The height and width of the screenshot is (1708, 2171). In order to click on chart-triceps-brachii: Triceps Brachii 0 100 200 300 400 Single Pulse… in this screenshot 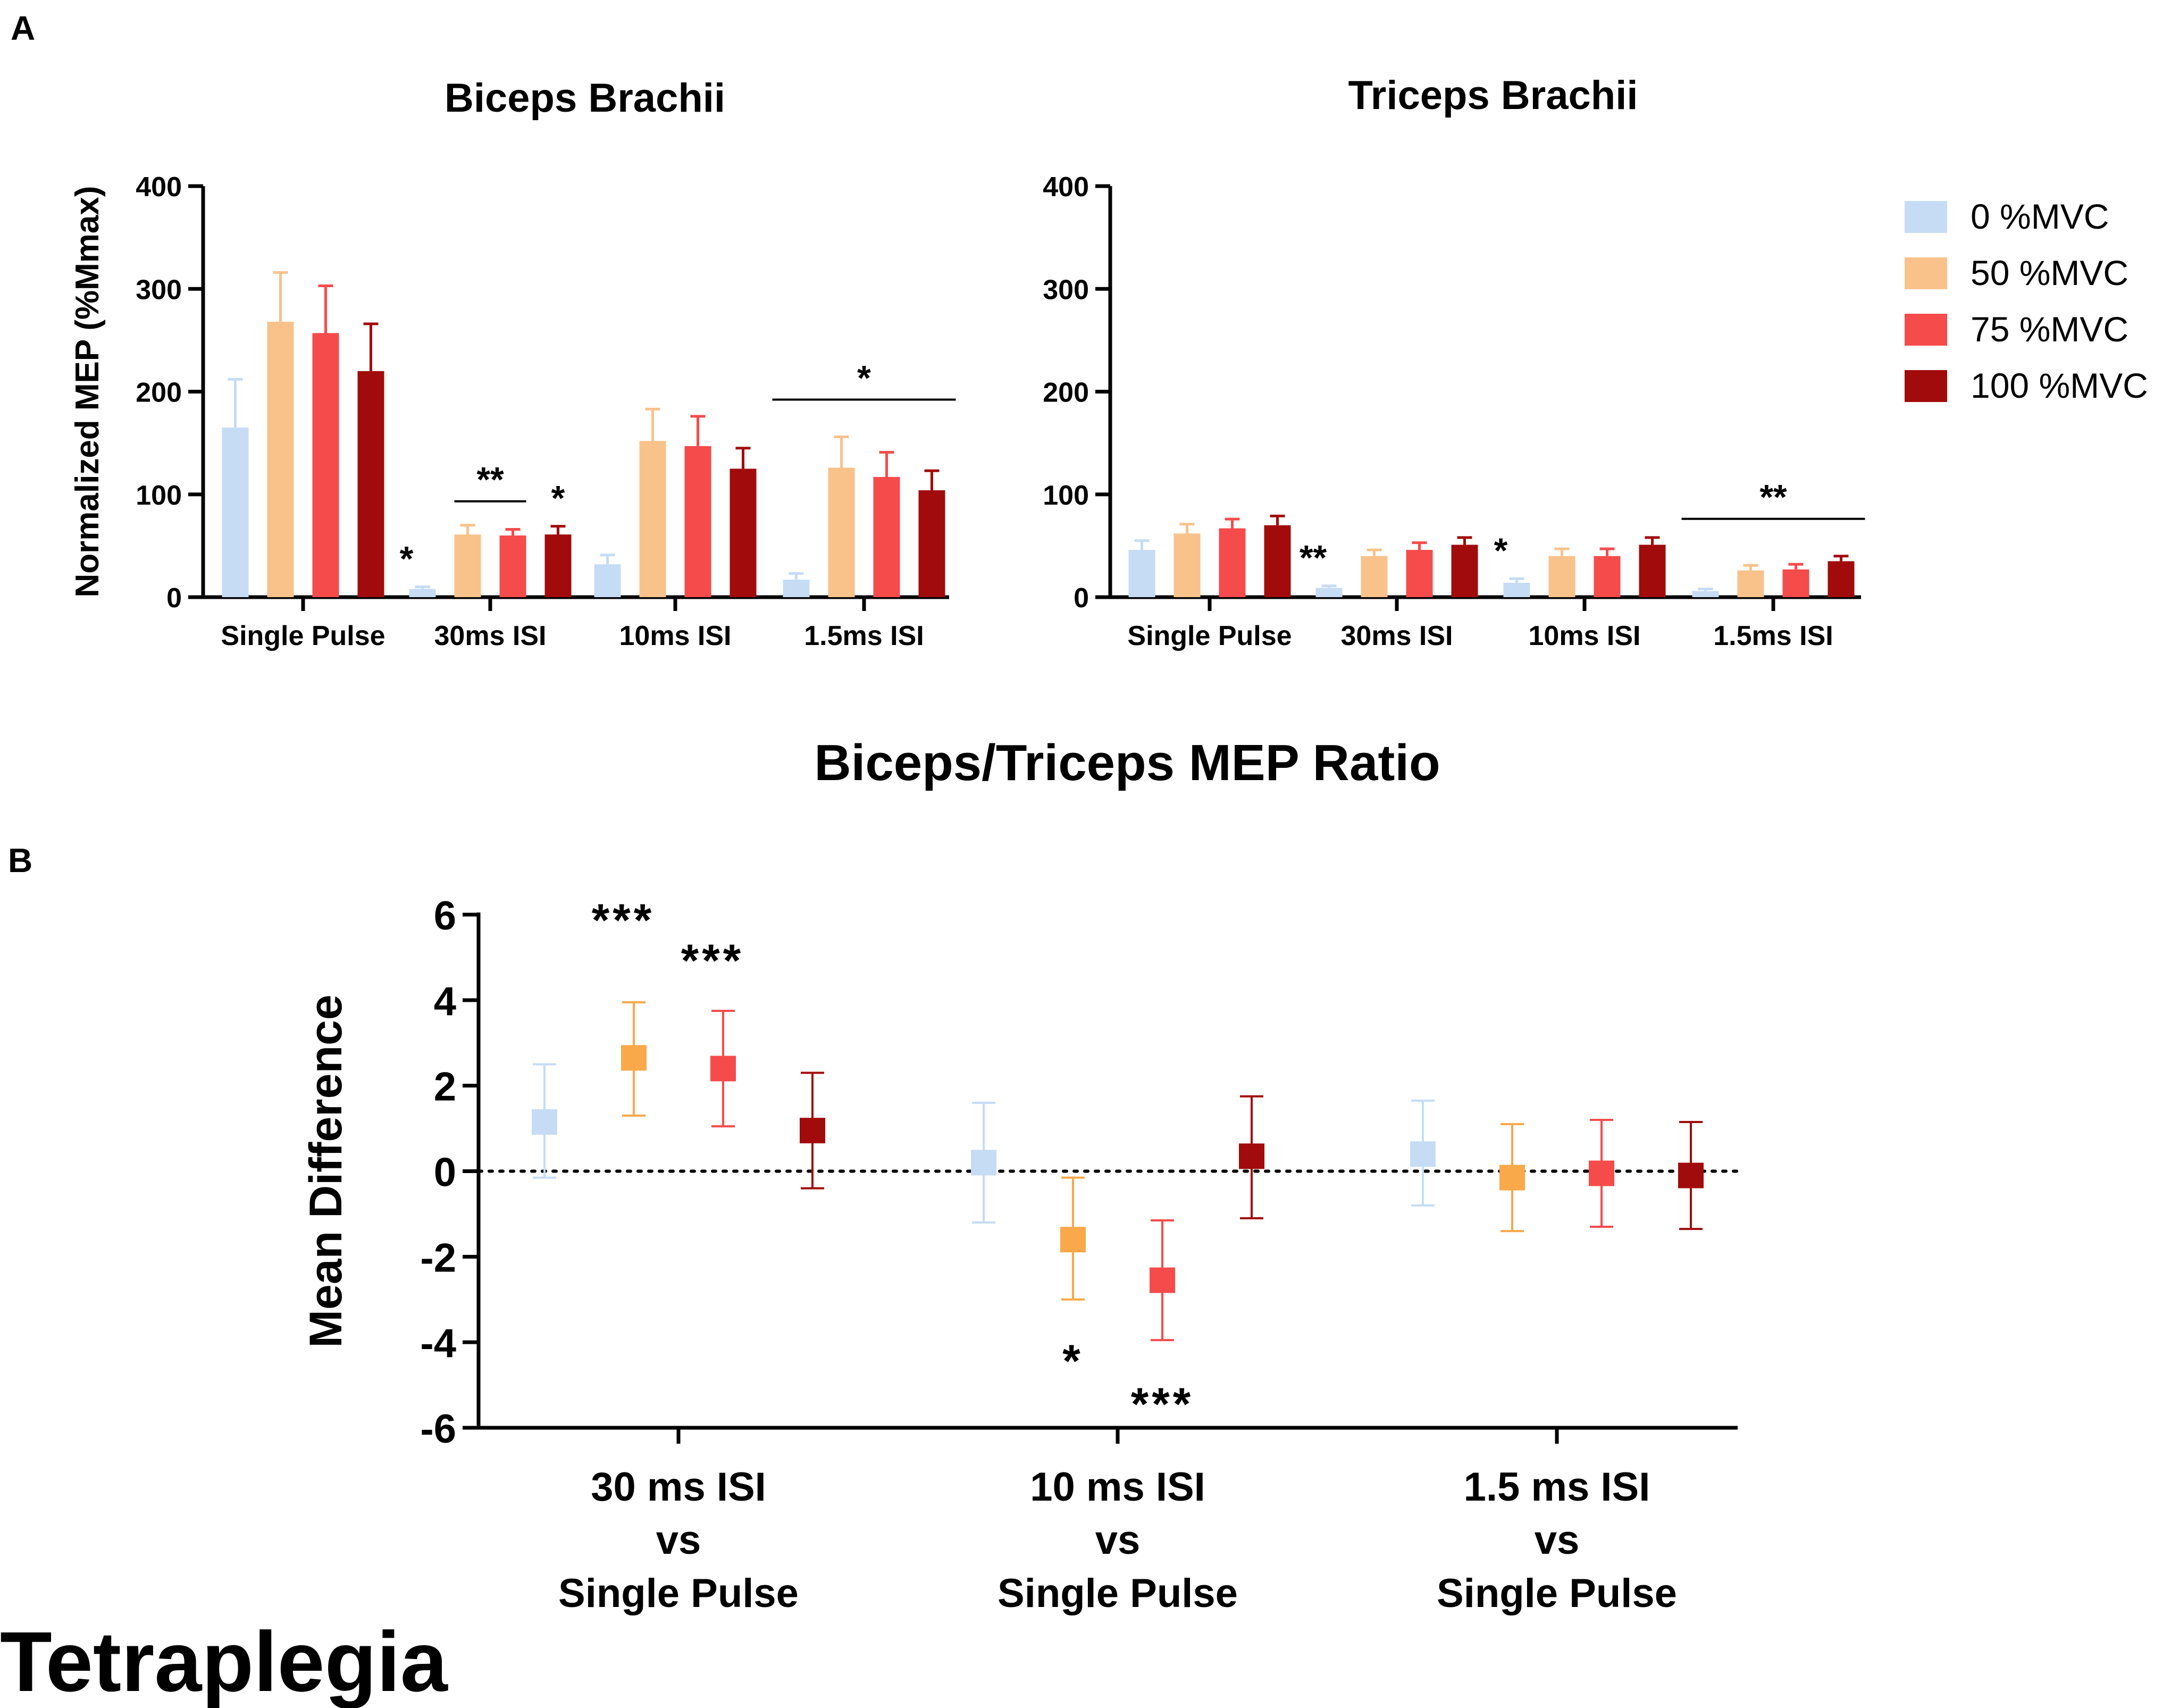, I will do `click(1454, 362)`.